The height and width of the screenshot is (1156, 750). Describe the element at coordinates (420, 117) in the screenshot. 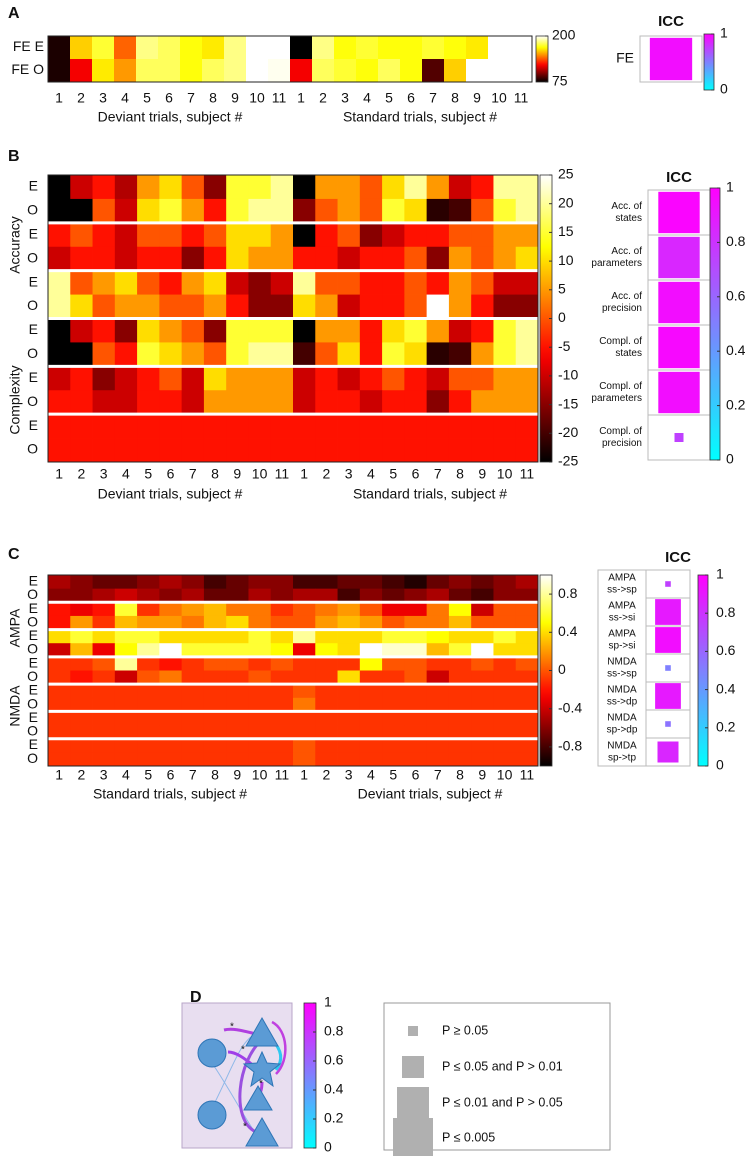

I see `x-axis-label: Standard trials, subject #` at that location.